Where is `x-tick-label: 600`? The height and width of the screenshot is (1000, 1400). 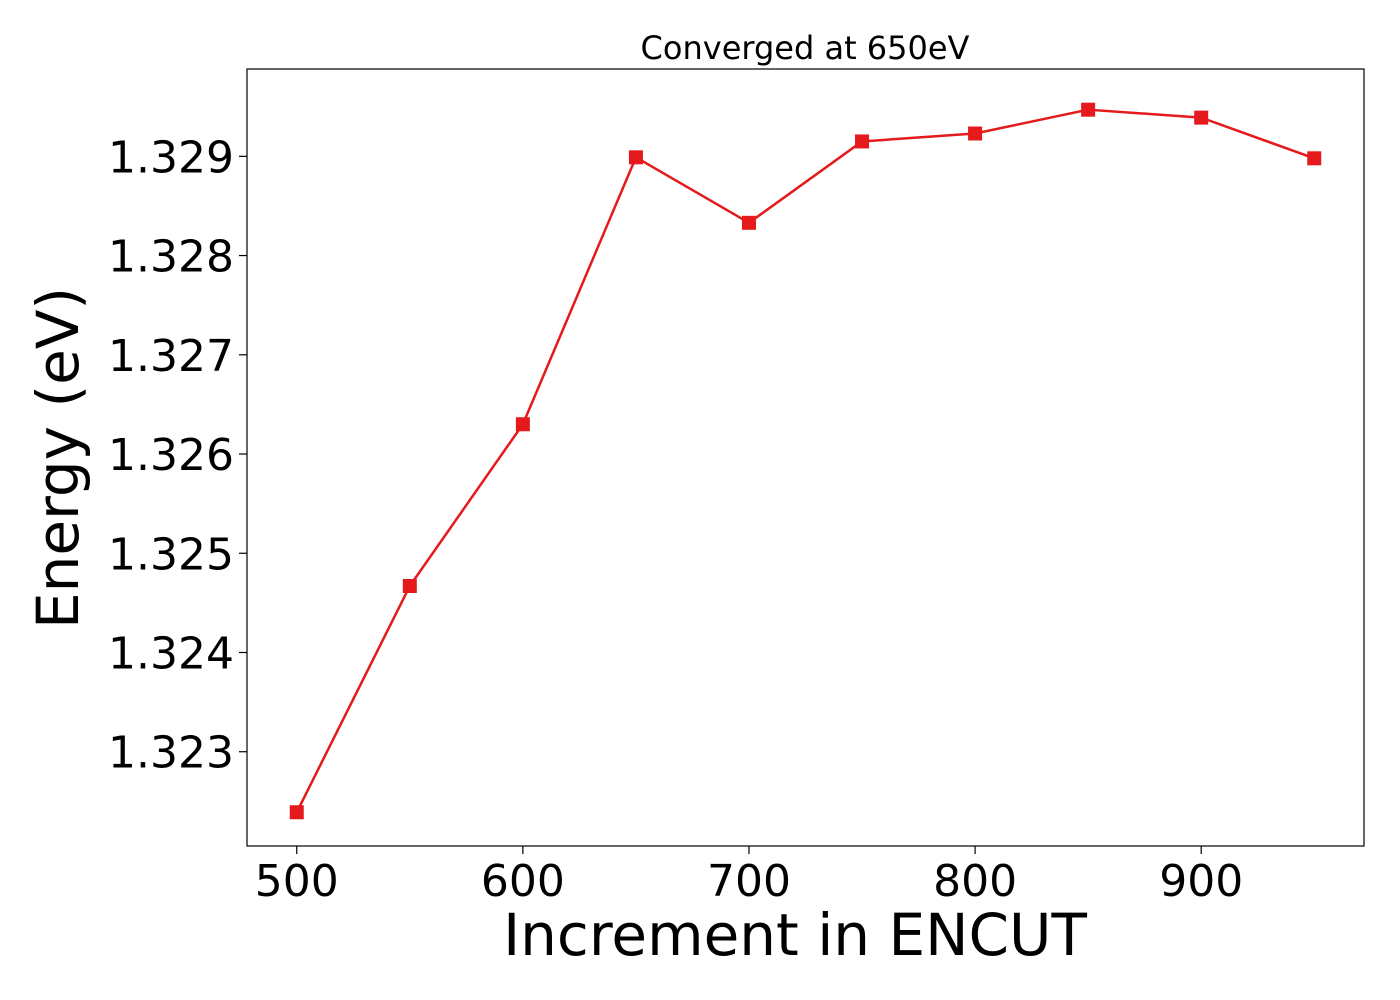 x-tick-label: 600 is located at coordinates (523, 881).